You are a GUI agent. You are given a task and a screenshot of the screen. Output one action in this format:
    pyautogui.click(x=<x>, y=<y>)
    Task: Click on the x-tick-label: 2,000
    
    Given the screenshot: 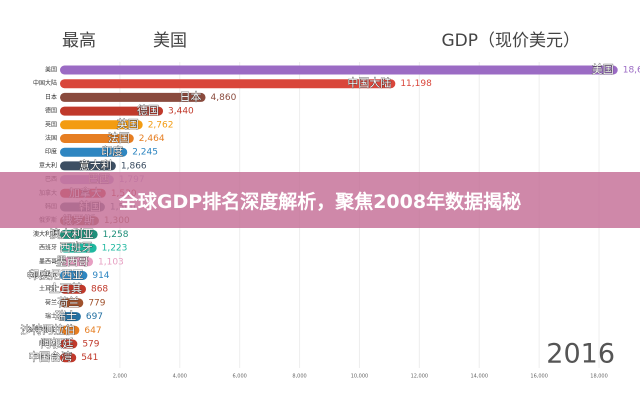 What is the action you would take?
    pyautogui.click(x=120, y=377)
    